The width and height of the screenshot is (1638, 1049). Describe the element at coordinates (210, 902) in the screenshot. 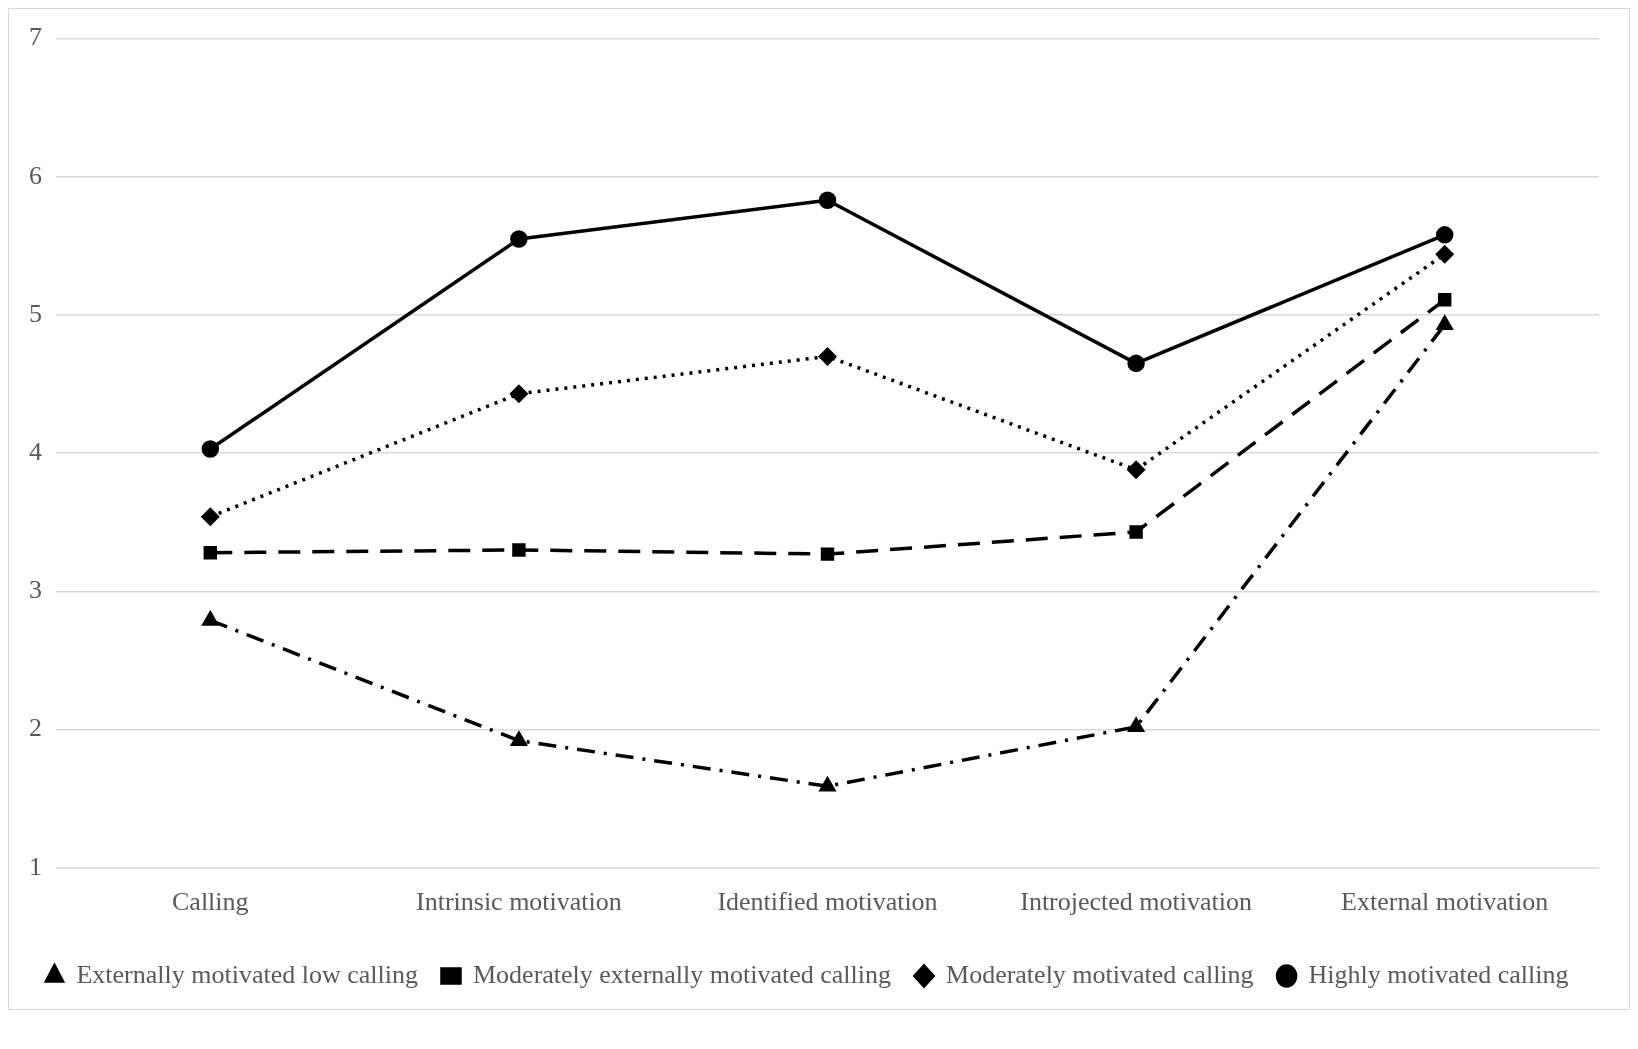

I see `x-tick-label: Calling` at that location.